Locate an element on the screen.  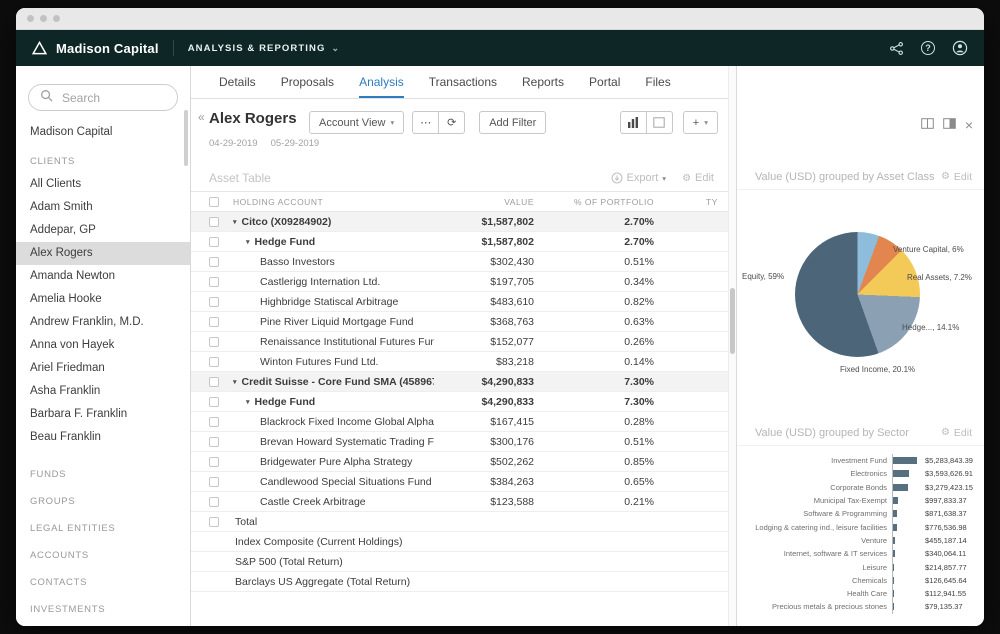
analysis-reporting-menu: ANALYSIS & REPORTING ⌄ is located at coordinates (264, 48).